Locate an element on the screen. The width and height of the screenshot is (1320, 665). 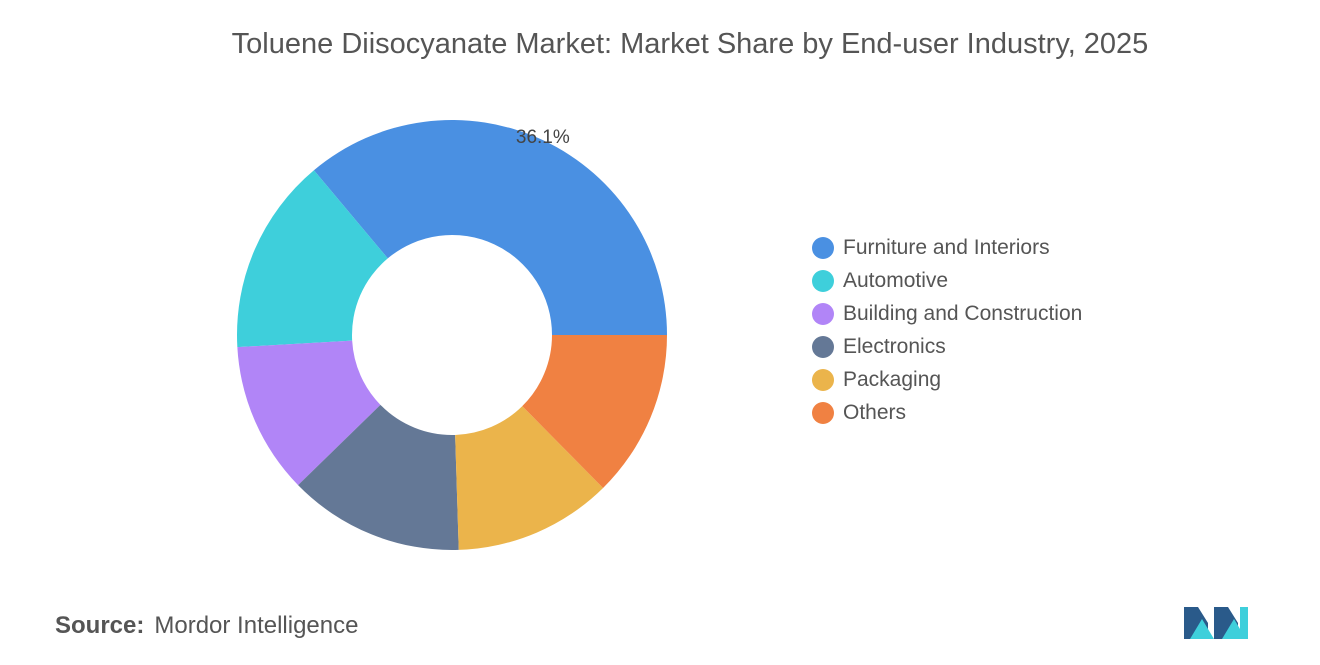
legend-label: Electronics is located at coordinates (894, 346).